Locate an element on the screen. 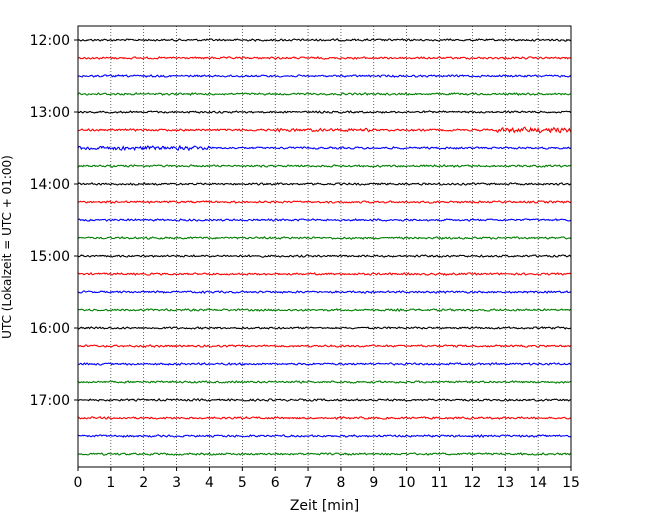 This screenshot has width=650, height=520. x-axis-label: Zeit [min] is located at coordinates (324, 506).